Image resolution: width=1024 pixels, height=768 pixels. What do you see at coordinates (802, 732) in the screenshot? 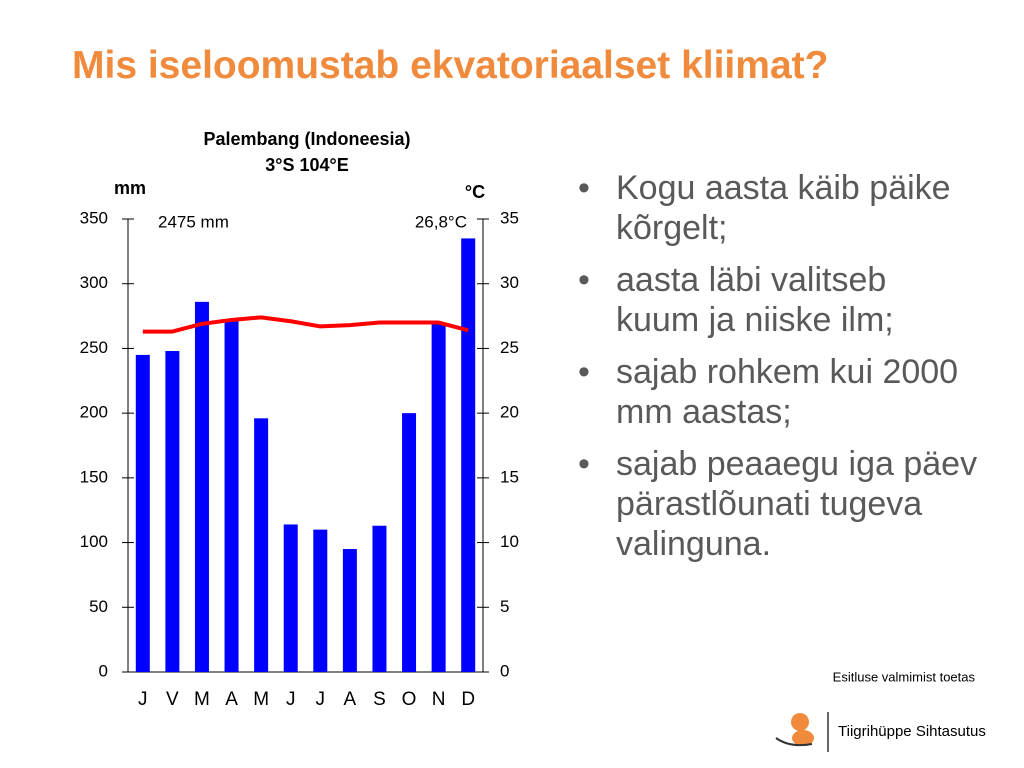
I see `logo` at bounding box center [802, 732].